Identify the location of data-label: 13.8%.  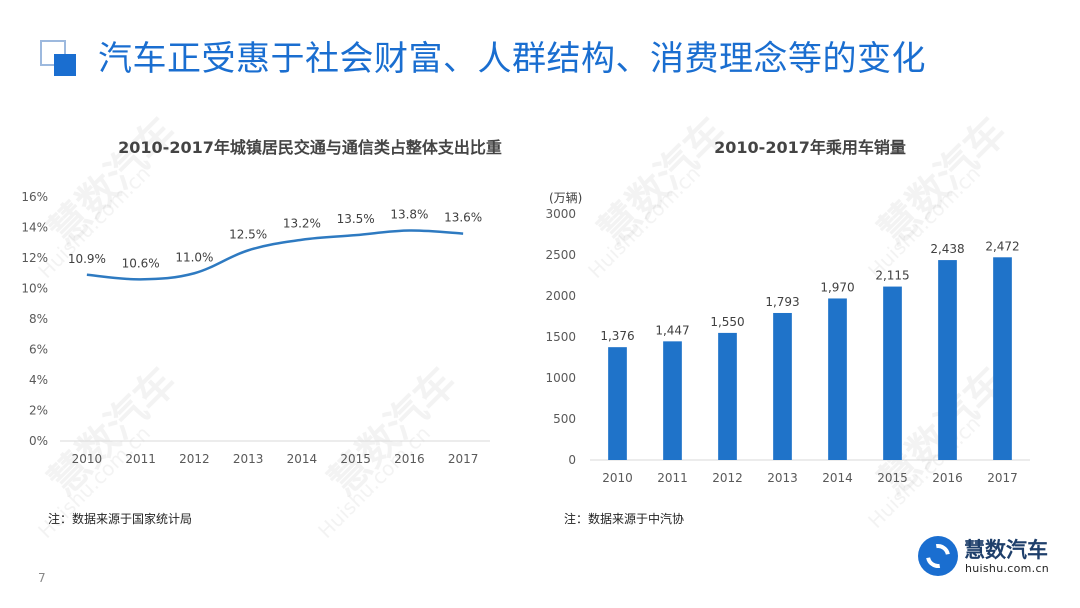
(409, 215).